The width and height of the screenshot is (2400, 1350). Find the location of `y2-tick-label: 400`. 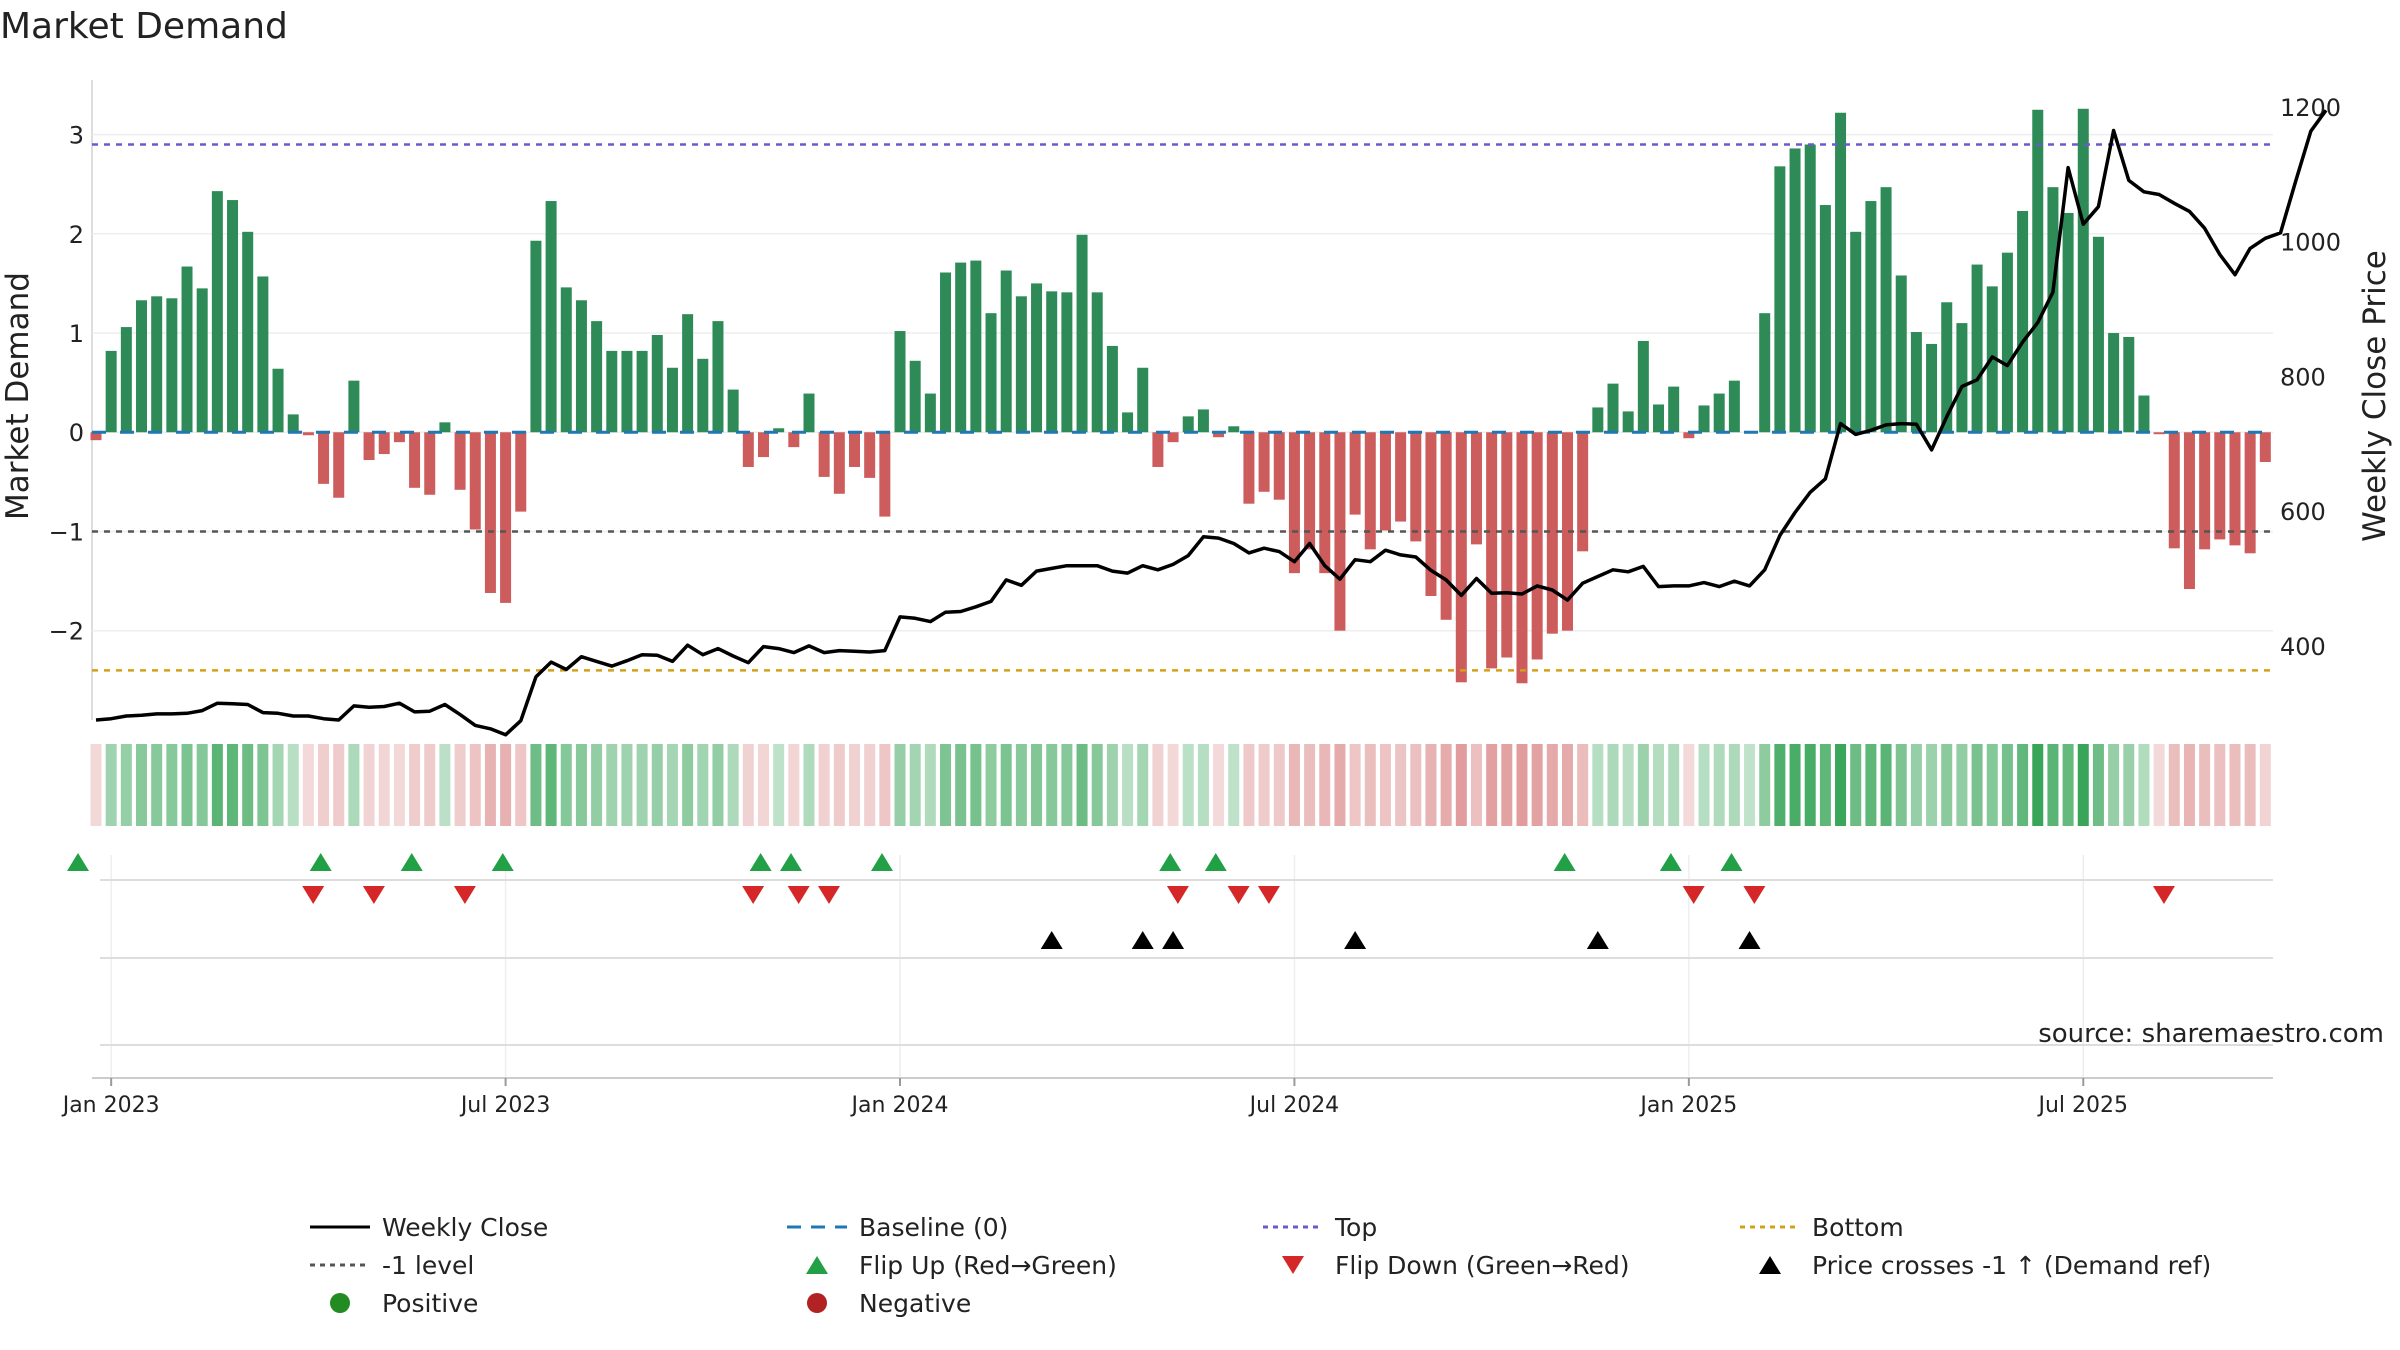

y2-tick-label: 400 is located at coordinates (2303, 647).